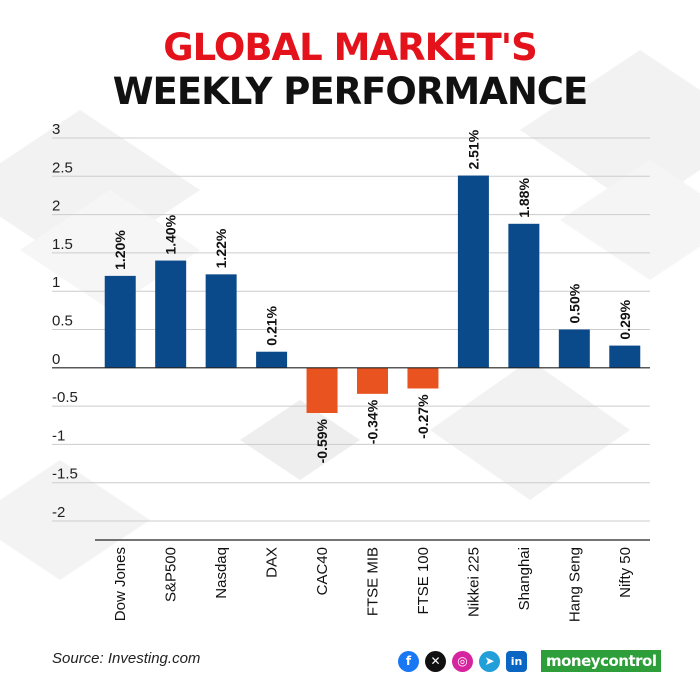 The height and width of the screenshot is (700, 700). What do you see at coordinates (126, 658) in the screenshot?
I see `source-note: Source: Investing.com` at bounding box center [126, 658].